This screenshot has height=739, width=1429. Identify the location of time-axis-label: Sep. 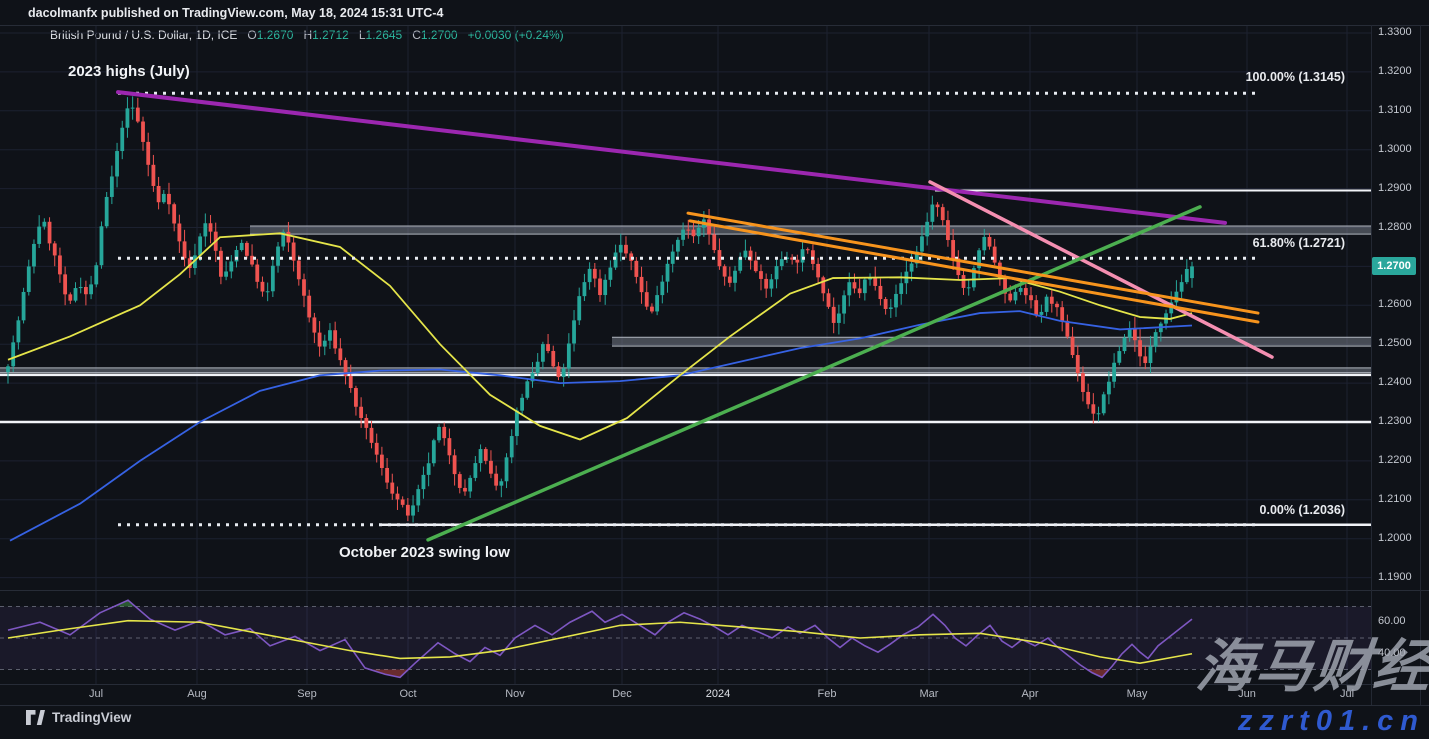
(307, 694).